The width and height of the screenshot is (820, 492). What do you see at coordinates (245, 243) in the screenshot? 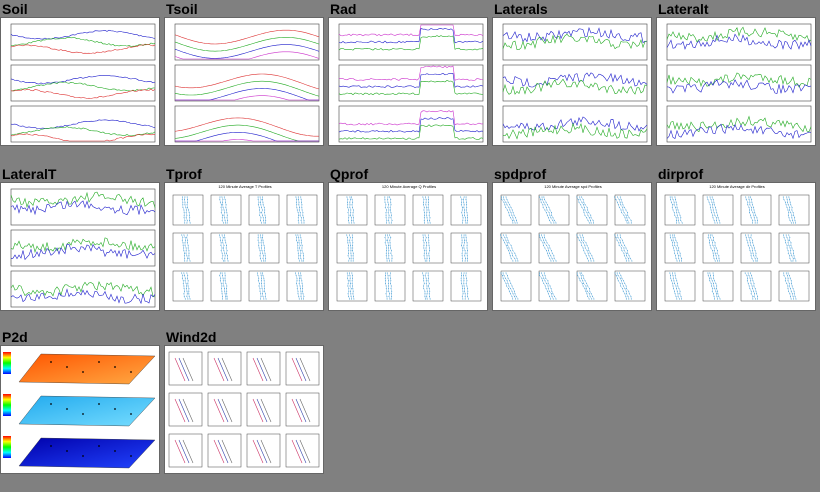
I see `tprof-plot: 120 Minute Average T Profiles` at bounding box center [245, 243].